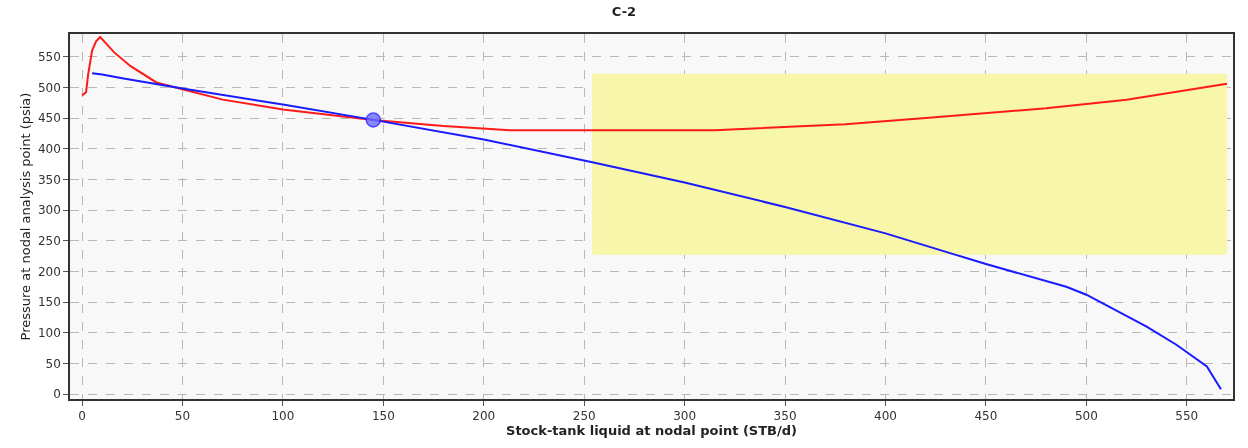  I want to click on x-tick-label: 50, so click(182, 416).